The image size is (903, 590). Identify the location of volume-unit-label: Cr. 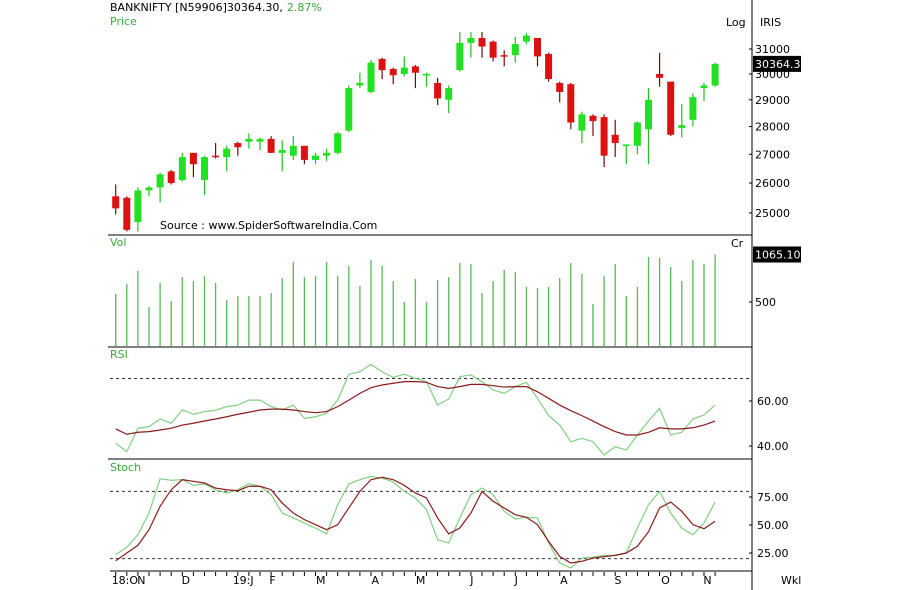
(737, 243).